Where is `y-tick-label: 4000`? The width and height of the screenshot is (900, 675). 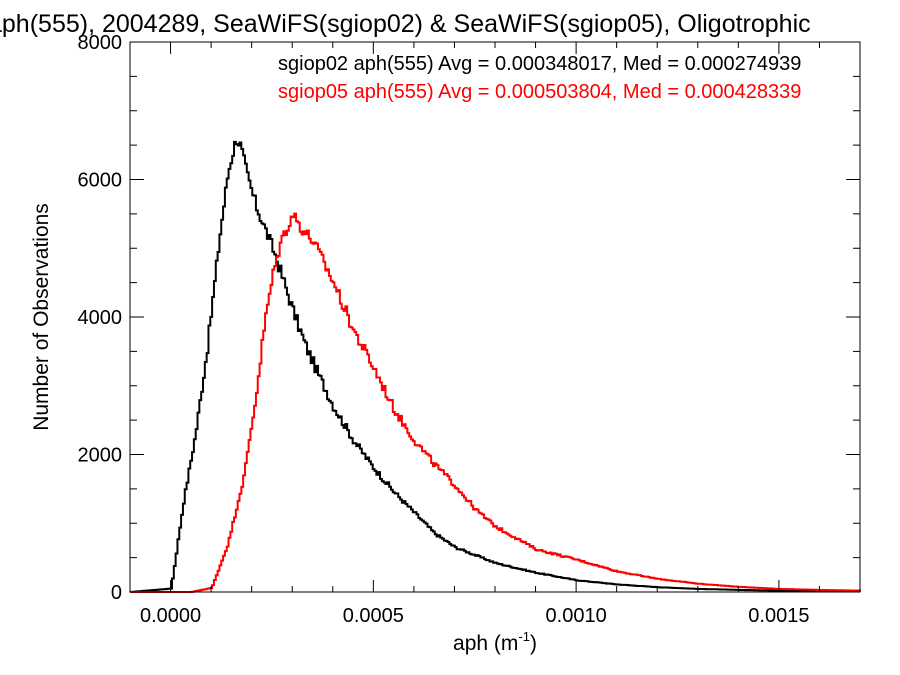
y-tick-label: 4000 is located at coordinates (100, 318).